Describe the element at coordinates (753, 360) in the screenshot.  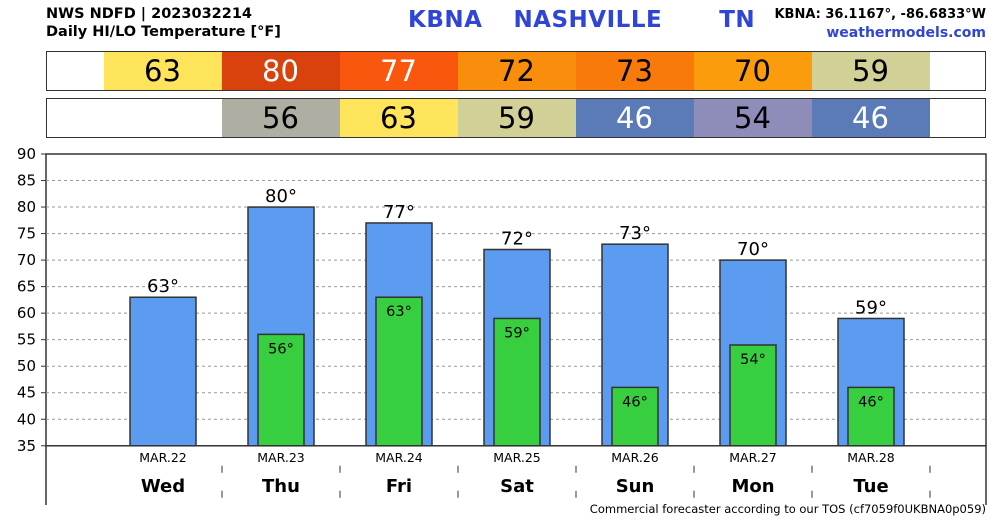
I see `low-temp-label: 54°` at that location.